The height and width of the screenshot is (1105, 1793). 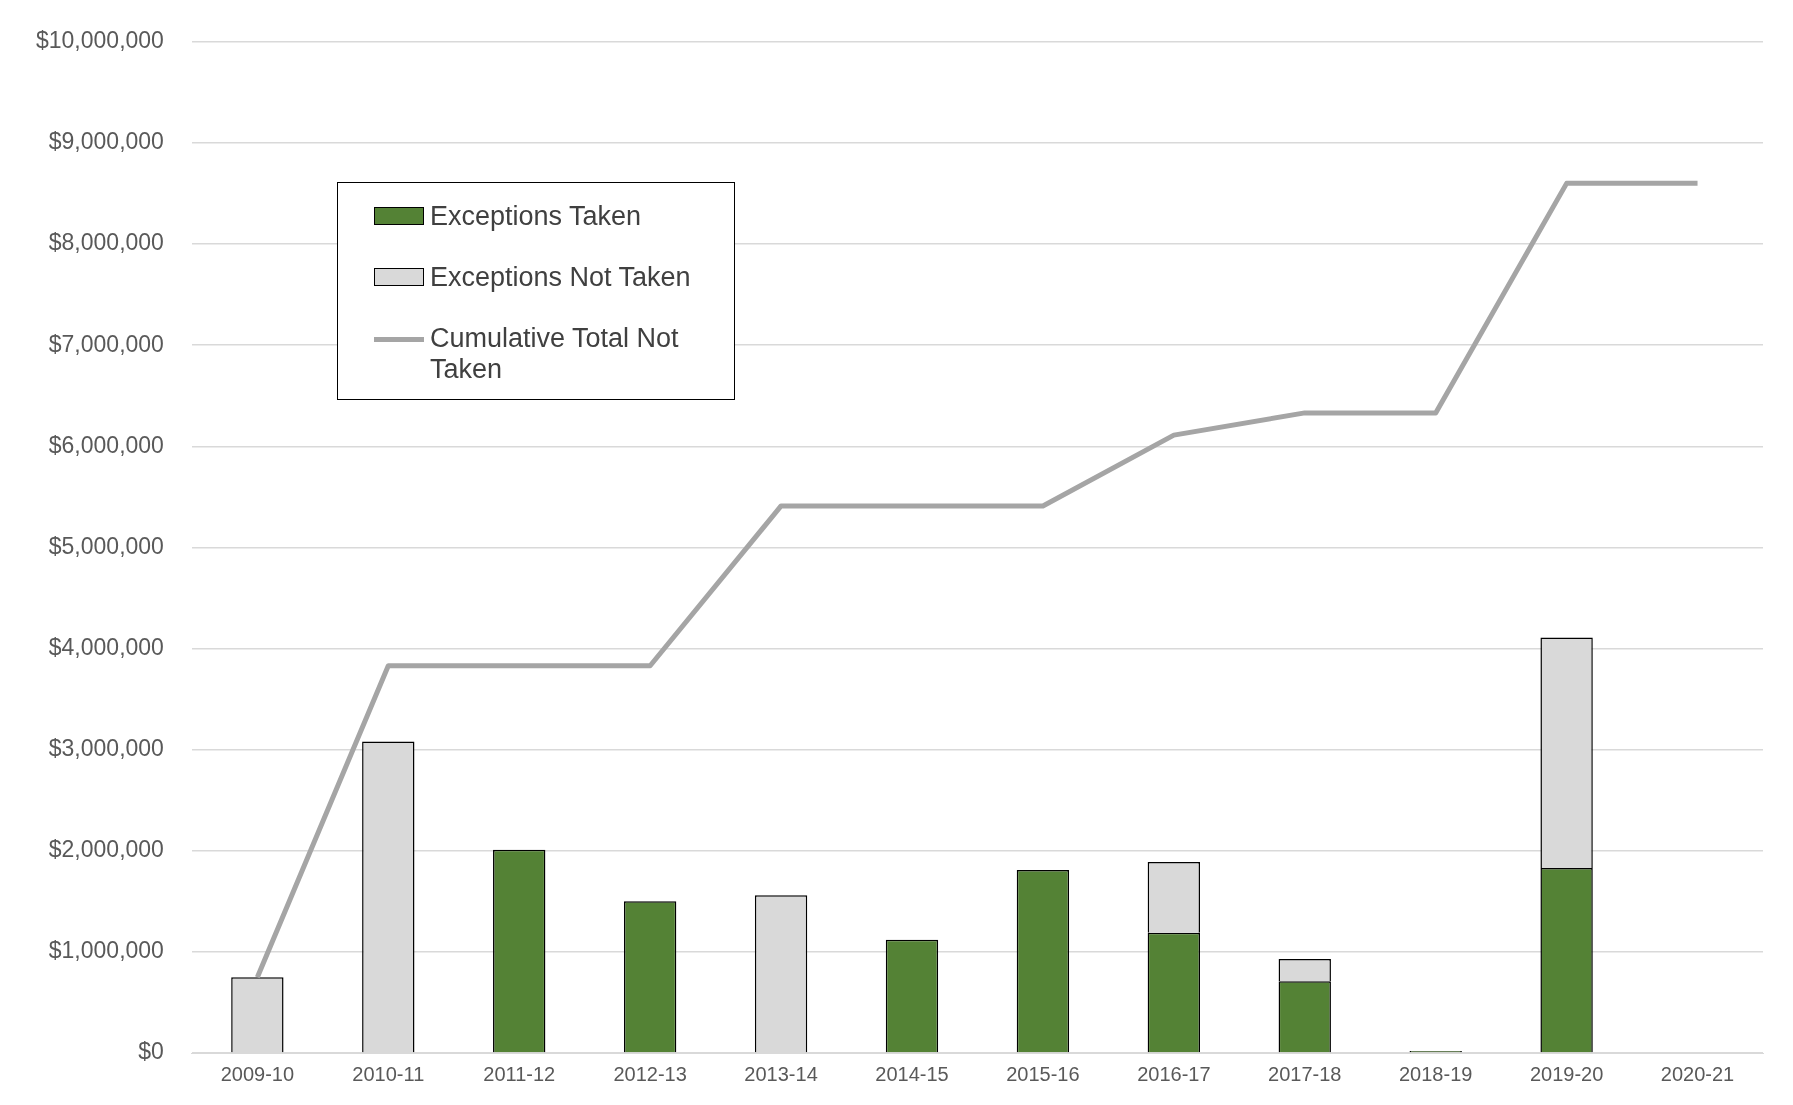 I want to click on y-tick-label: $7,000,000, so click(x=106, y=343).